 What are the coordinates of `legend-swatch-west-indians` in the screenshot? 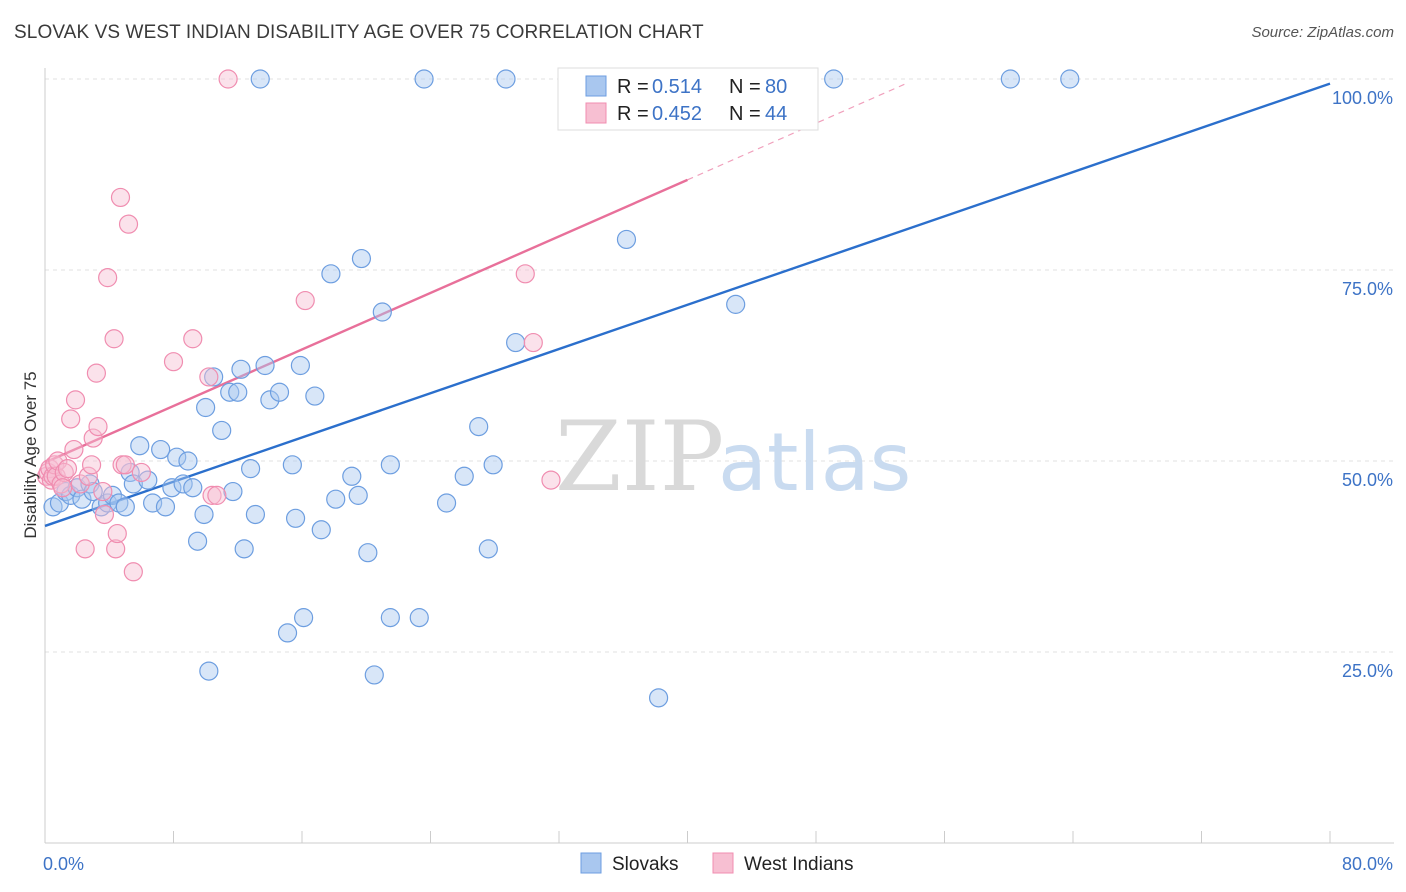 It's located at (596, 113).